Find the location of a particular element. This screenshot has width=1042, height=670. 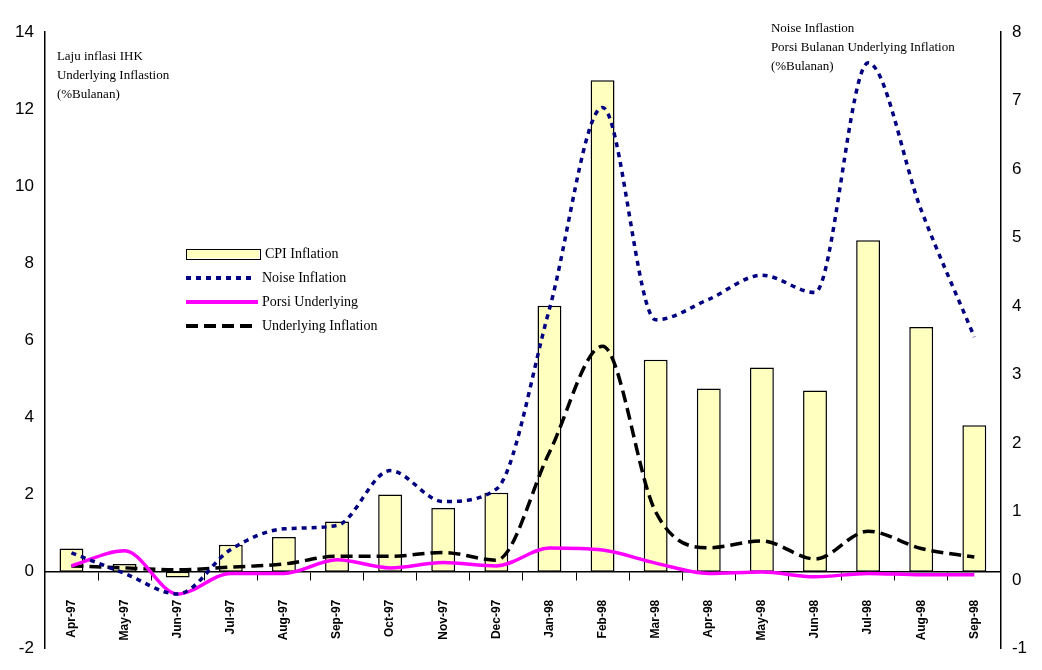

x-tick-label: Sep-98 is located at coordinates (973, 619).